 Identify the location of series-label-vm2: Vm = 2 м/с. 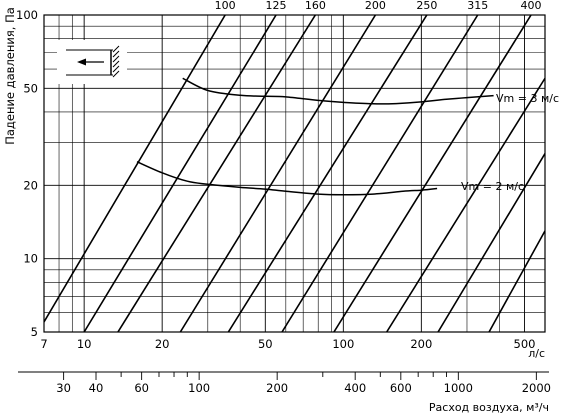
(492, 186).